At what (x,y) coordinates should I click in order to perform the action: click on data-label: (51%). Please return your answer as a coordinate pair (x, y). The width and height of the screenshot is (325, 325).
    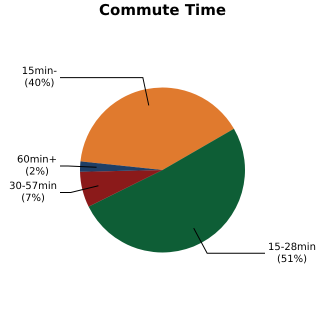
    Looking at the image, I should click on (292, 259).